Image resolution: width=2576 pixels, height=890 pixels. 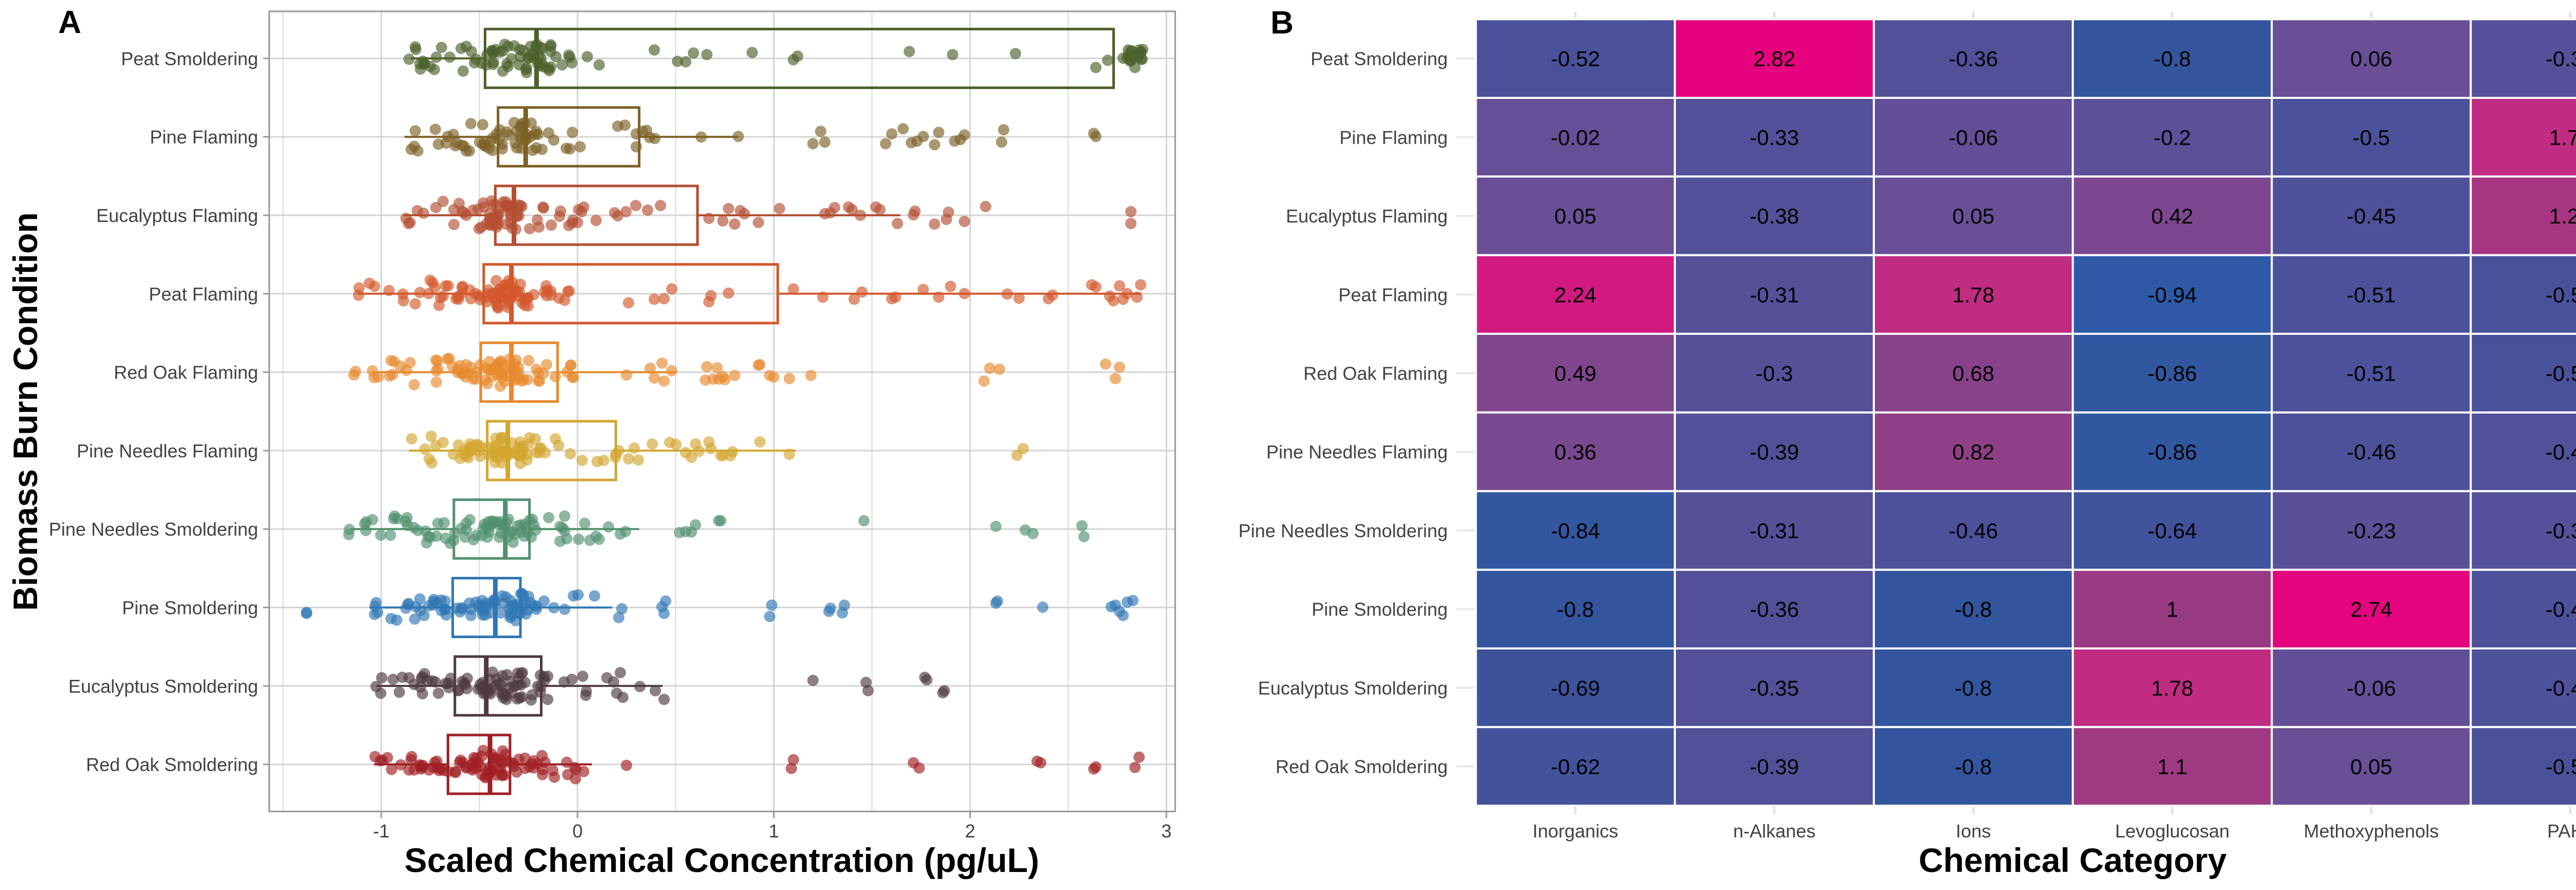 I want to click on svg-text: 0.82, so click(x=1973, y=452).